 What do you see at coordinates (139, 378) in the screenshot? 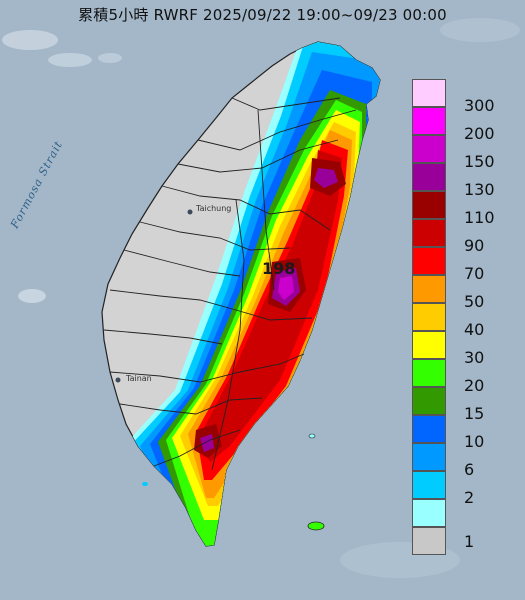
I see `tainan-label: Tainan` at bounding box center [139, 378].